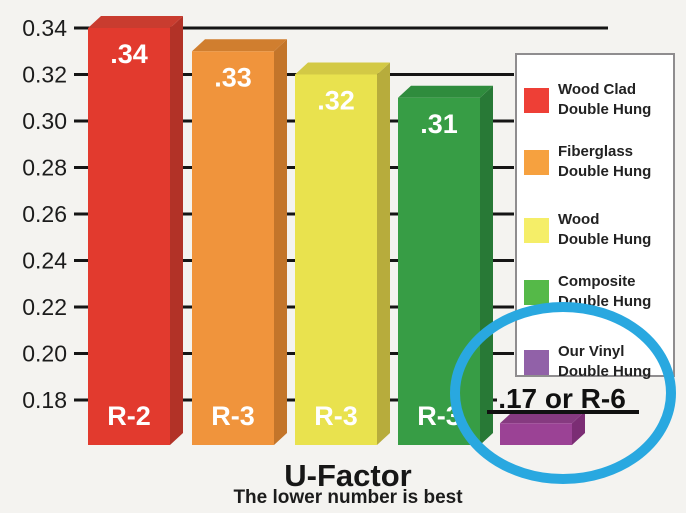 This screenshot has height=513, width=686. Describe the element at coordinates (44, 214) in the screenshot. I see `y-tick-label-0.26: 0.26` at that location.